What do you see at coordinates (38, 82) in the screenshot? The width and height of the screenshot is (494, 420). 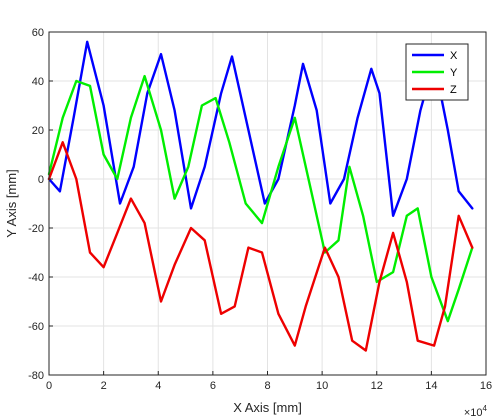 I see `y-tick-label: 40` at bounding box center [38, 82].